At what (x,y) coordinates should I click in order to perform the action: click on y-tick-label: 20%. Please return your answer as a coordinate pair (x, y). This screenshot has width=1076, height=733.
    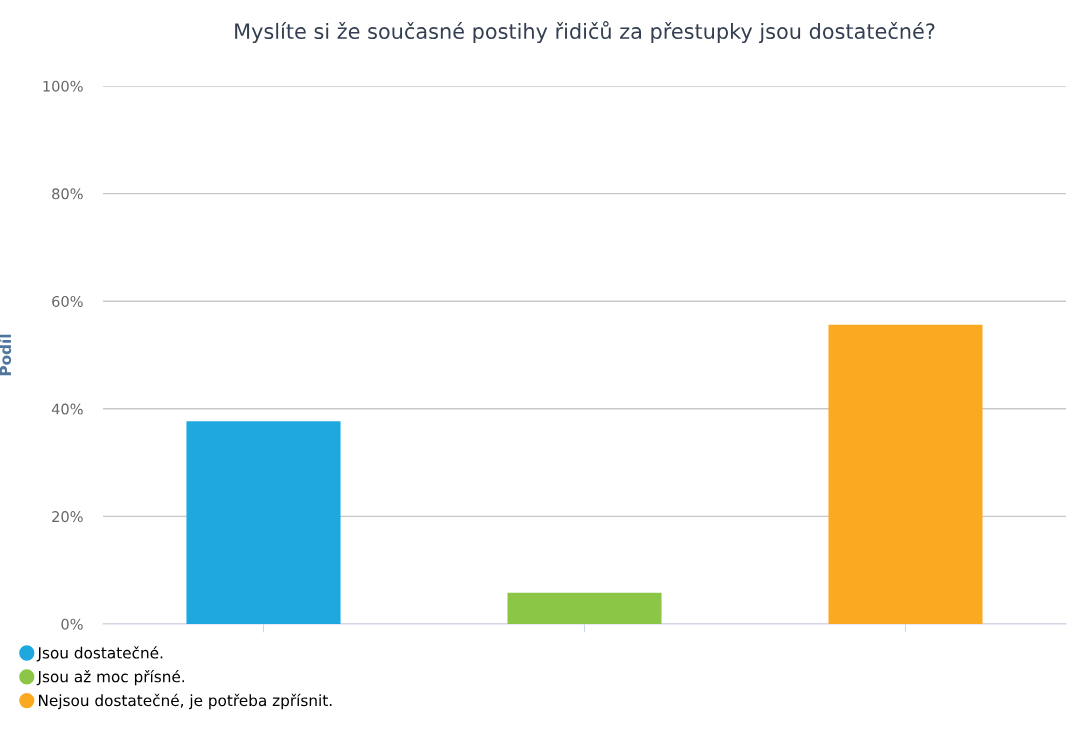
    Looking at the image, I should click on (67, 517).